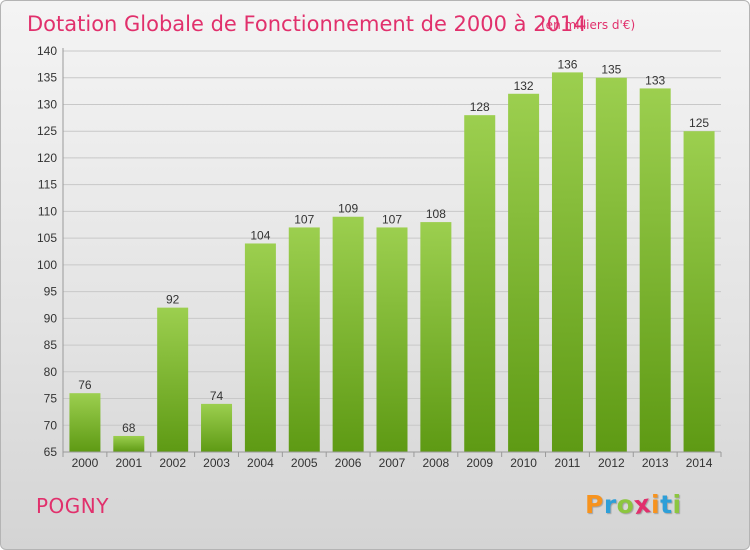 The width and height of the screenshot is (750, 550). I want to click on y-tick-label: 85, so click(51, 345).